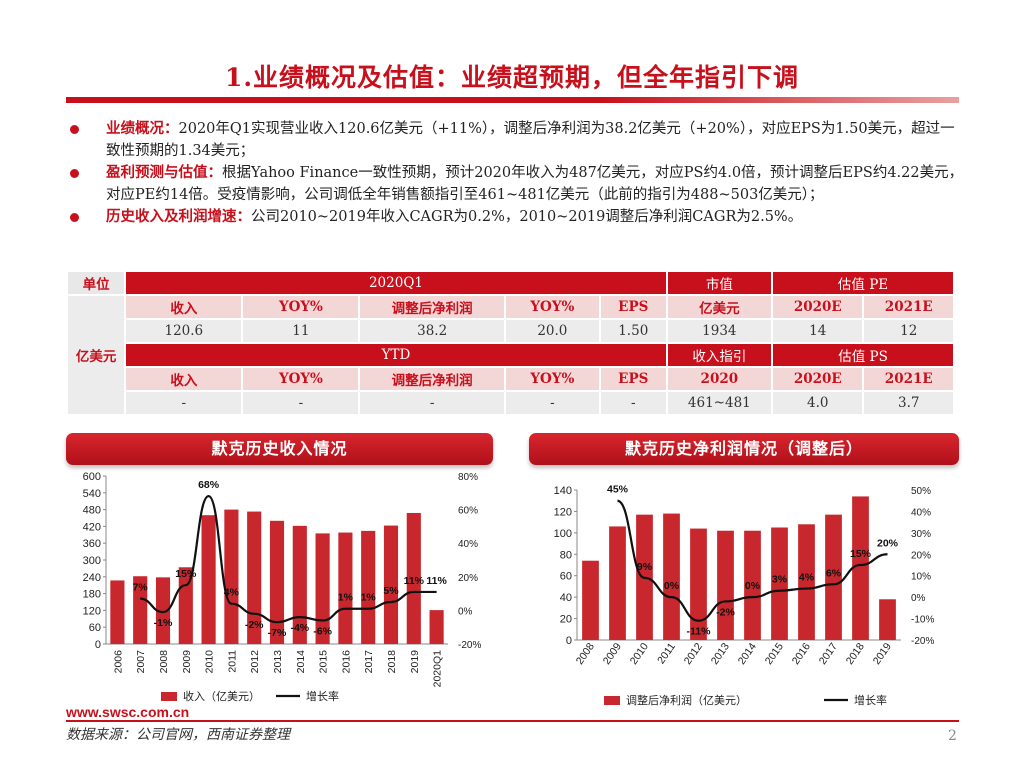 The height and width of the screenshot is (768, 1024). I want to click on growth-data-label: 45%, so click(618, 490).